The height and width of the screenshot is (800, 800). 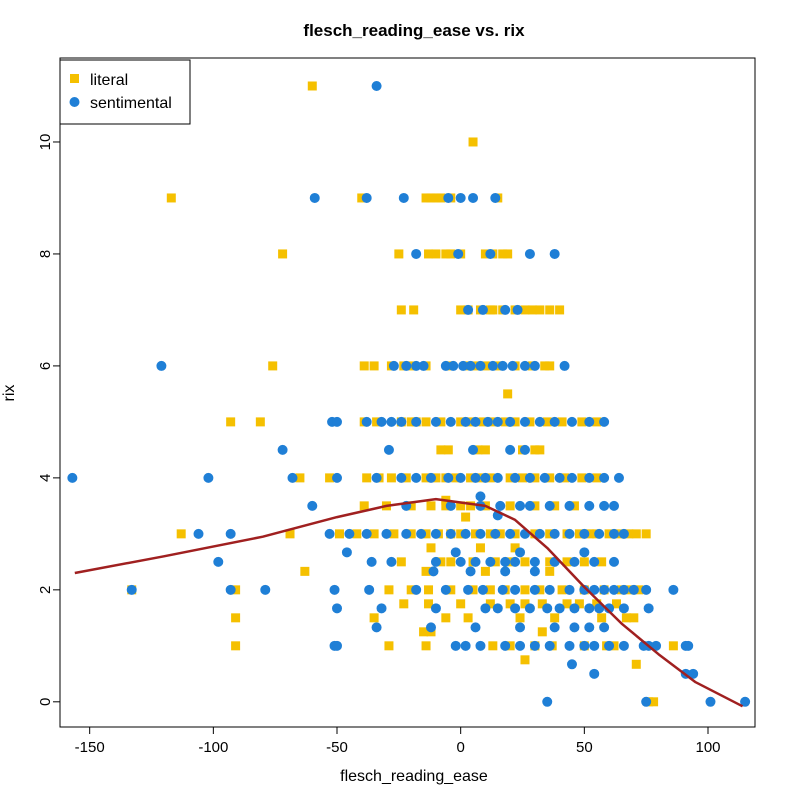 What do you see at coordinates (131, 103) in the screenshot?
I see `legend-sentimental-label: sentimental` at bounding box center [131, 103].